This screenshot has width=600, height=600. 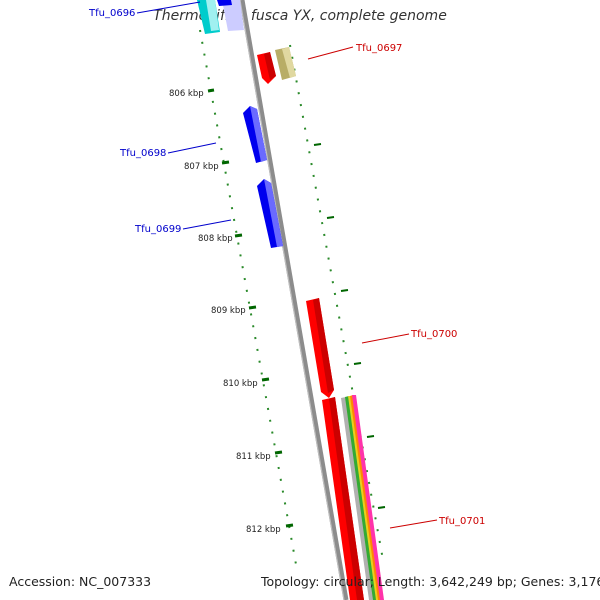 What do you see at coordinates (233, 15) in the screenshot?
I see `feature-lavender` at bounding box center [233, 15].